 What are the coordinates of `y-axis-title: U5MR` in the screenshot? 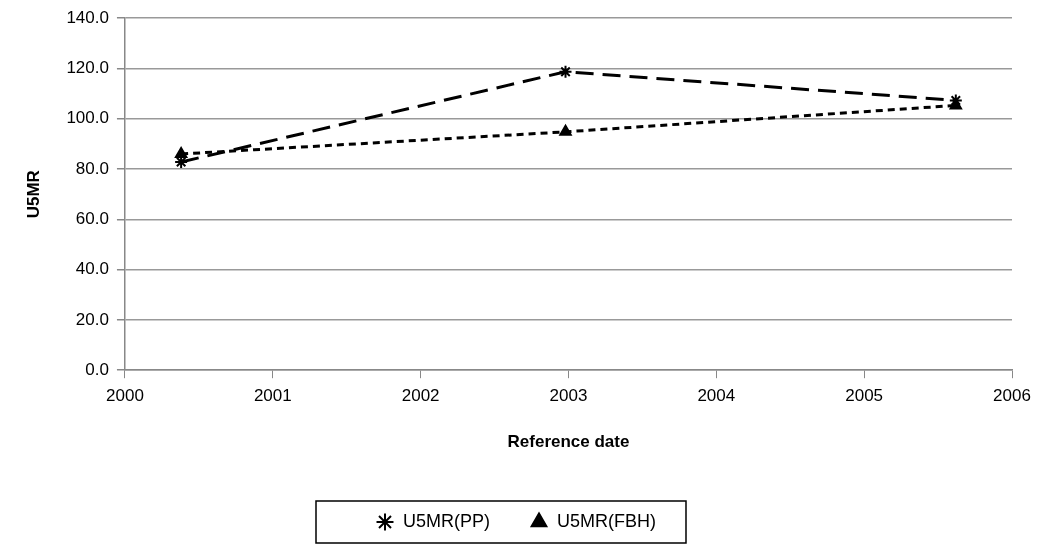 It's located at (33, 194).